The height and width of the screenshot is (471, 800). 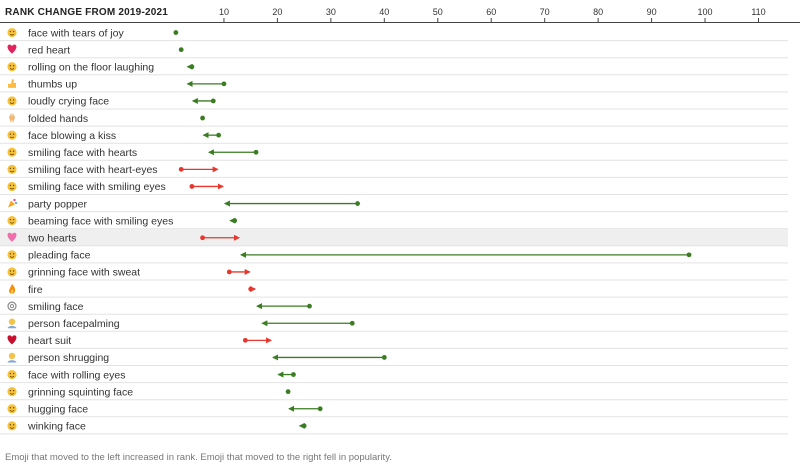 I want to click on row-label: smiling face with hearts, so click(x=82, y=153).